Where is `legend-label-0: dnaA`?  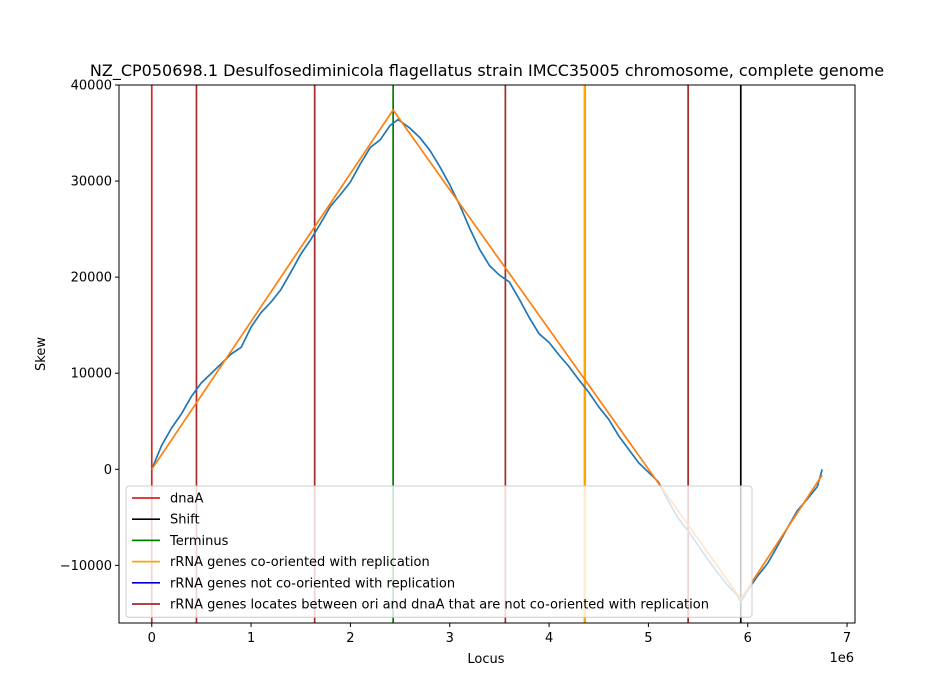 legend-label-0: dnaA is located at coordinates (186, 499).